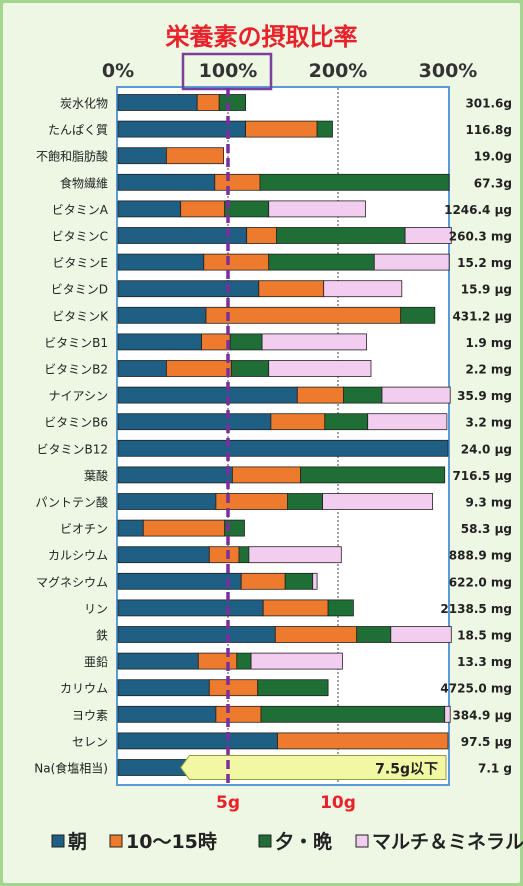 This screenshot has width=523, height=886. What do you see at coordinates (80, 316) in the screenshot?
I see `category-label: ビタミンK` at bounding box center [80, 316].